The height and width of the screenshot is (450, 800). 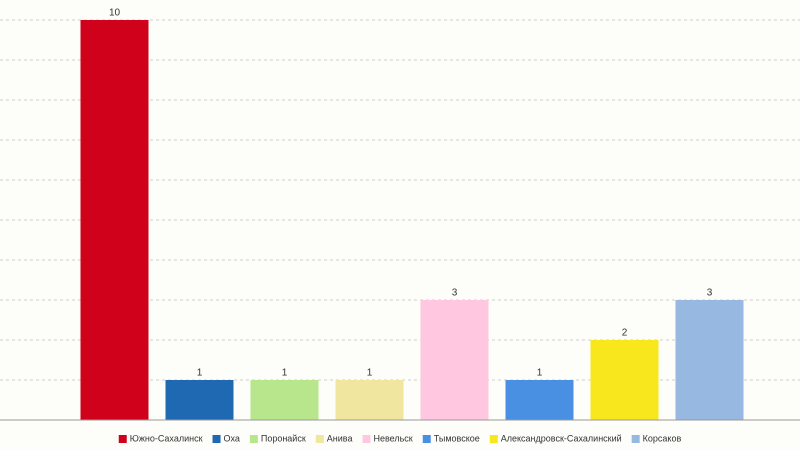 I want to click on legend-label: Невельск, so click(x=392, y=438).